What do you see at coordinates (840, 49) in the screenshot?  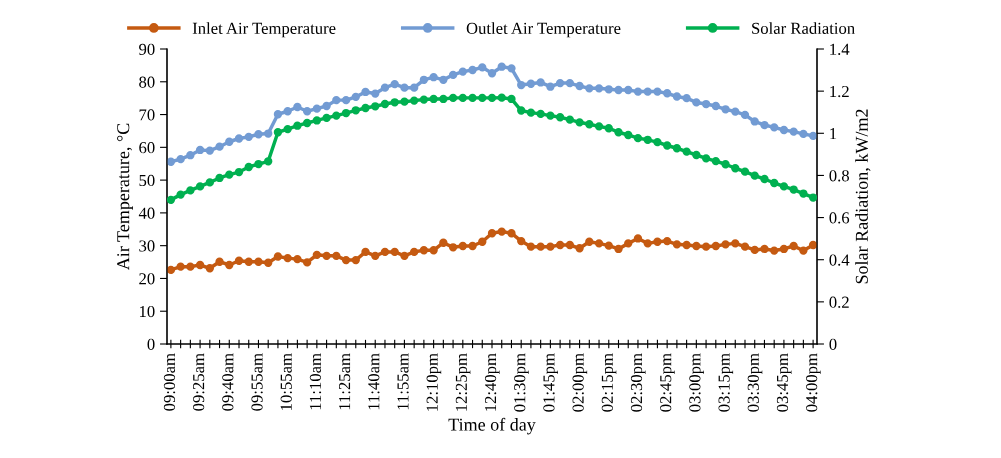 I see `y2-tick-label: 1.4` at bounding box center [840, 49].